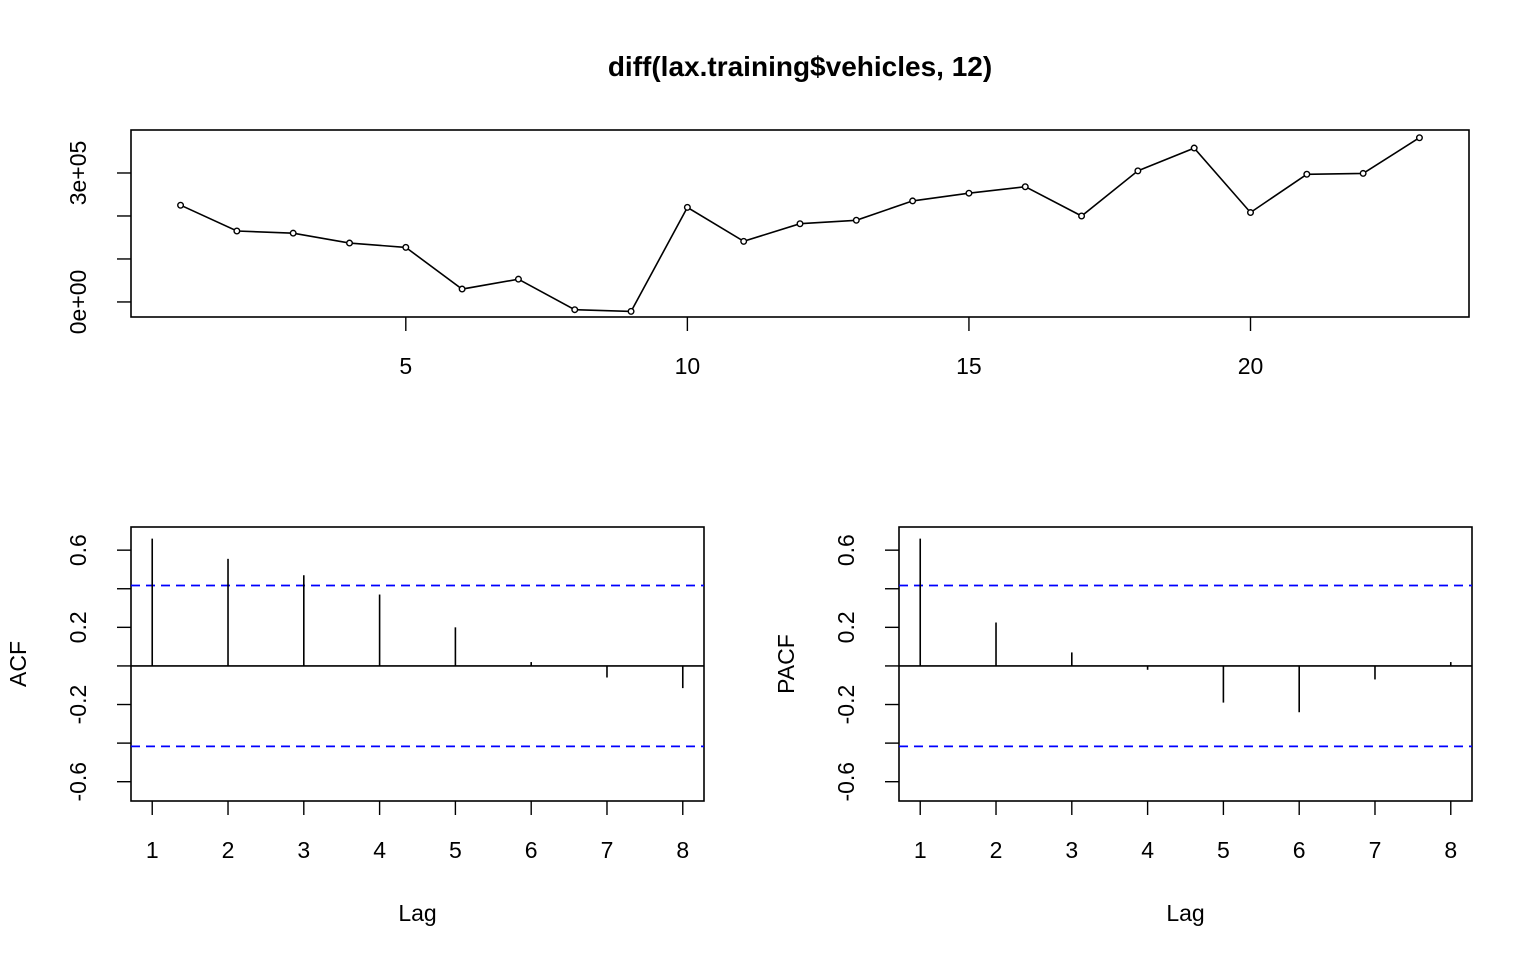  What do you see at coordinates (969, 366) in the screenshot?
I see `x-tick-label: 15` at bounding box center [969, 366].